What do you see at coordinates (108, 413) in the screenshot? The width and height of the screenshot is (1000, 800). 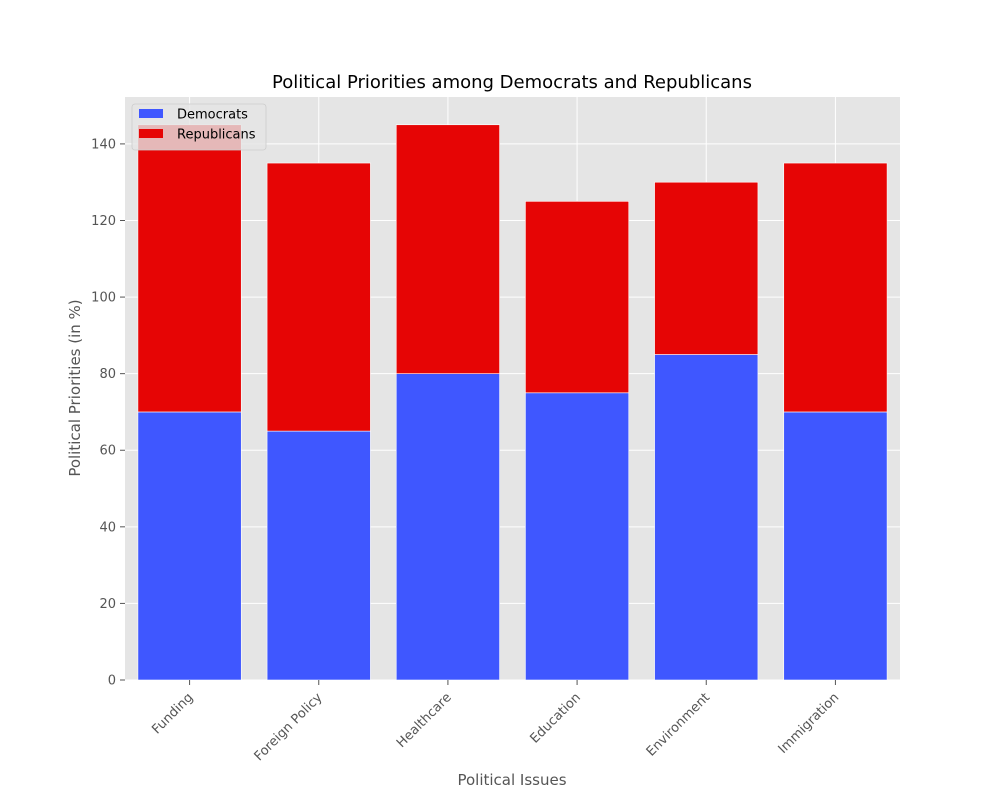 I see `y-axis: 0 20 40 60 80 100 120 140` at bounding box center [108, 413].